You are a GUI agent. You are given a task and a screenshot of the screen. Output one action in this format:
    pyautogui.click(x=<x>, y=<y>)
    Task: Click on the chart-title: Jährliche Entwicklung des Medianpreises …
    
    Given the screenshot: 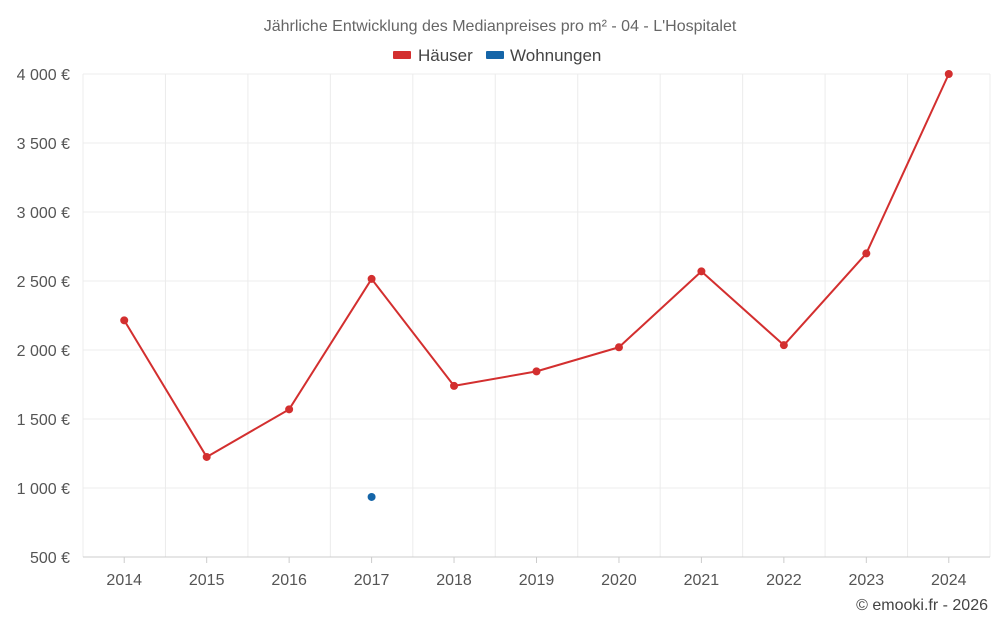 What is the action you would take?
    pyautogui.click(x=500, y=26)
    